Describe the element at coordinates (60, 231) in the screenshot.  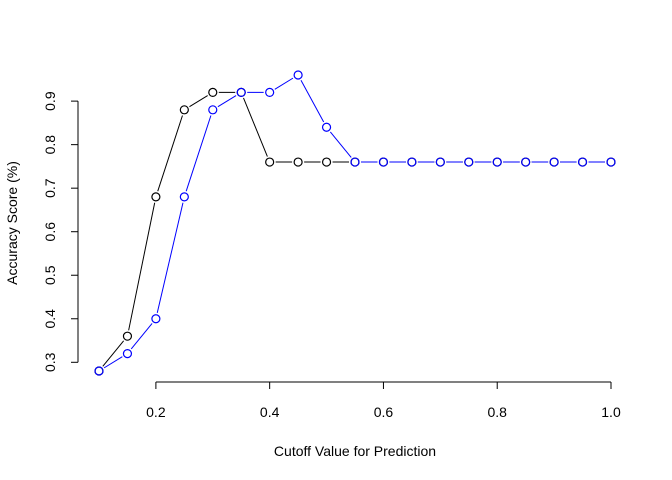
I see `y-axis: 0.3 0.4 0.5 0.6 0.7 0.8 0.9` at that location.